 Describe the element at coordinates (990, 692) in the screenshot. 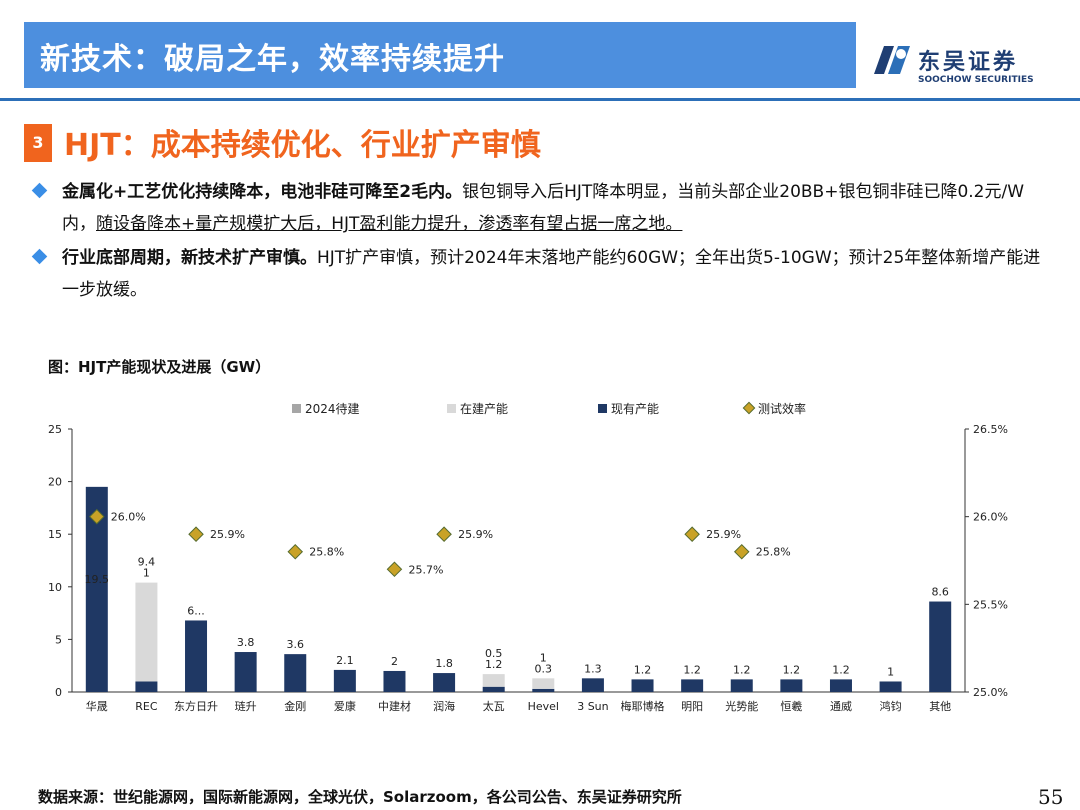

I see `y-tick-label-right: 25.0%` at that location.